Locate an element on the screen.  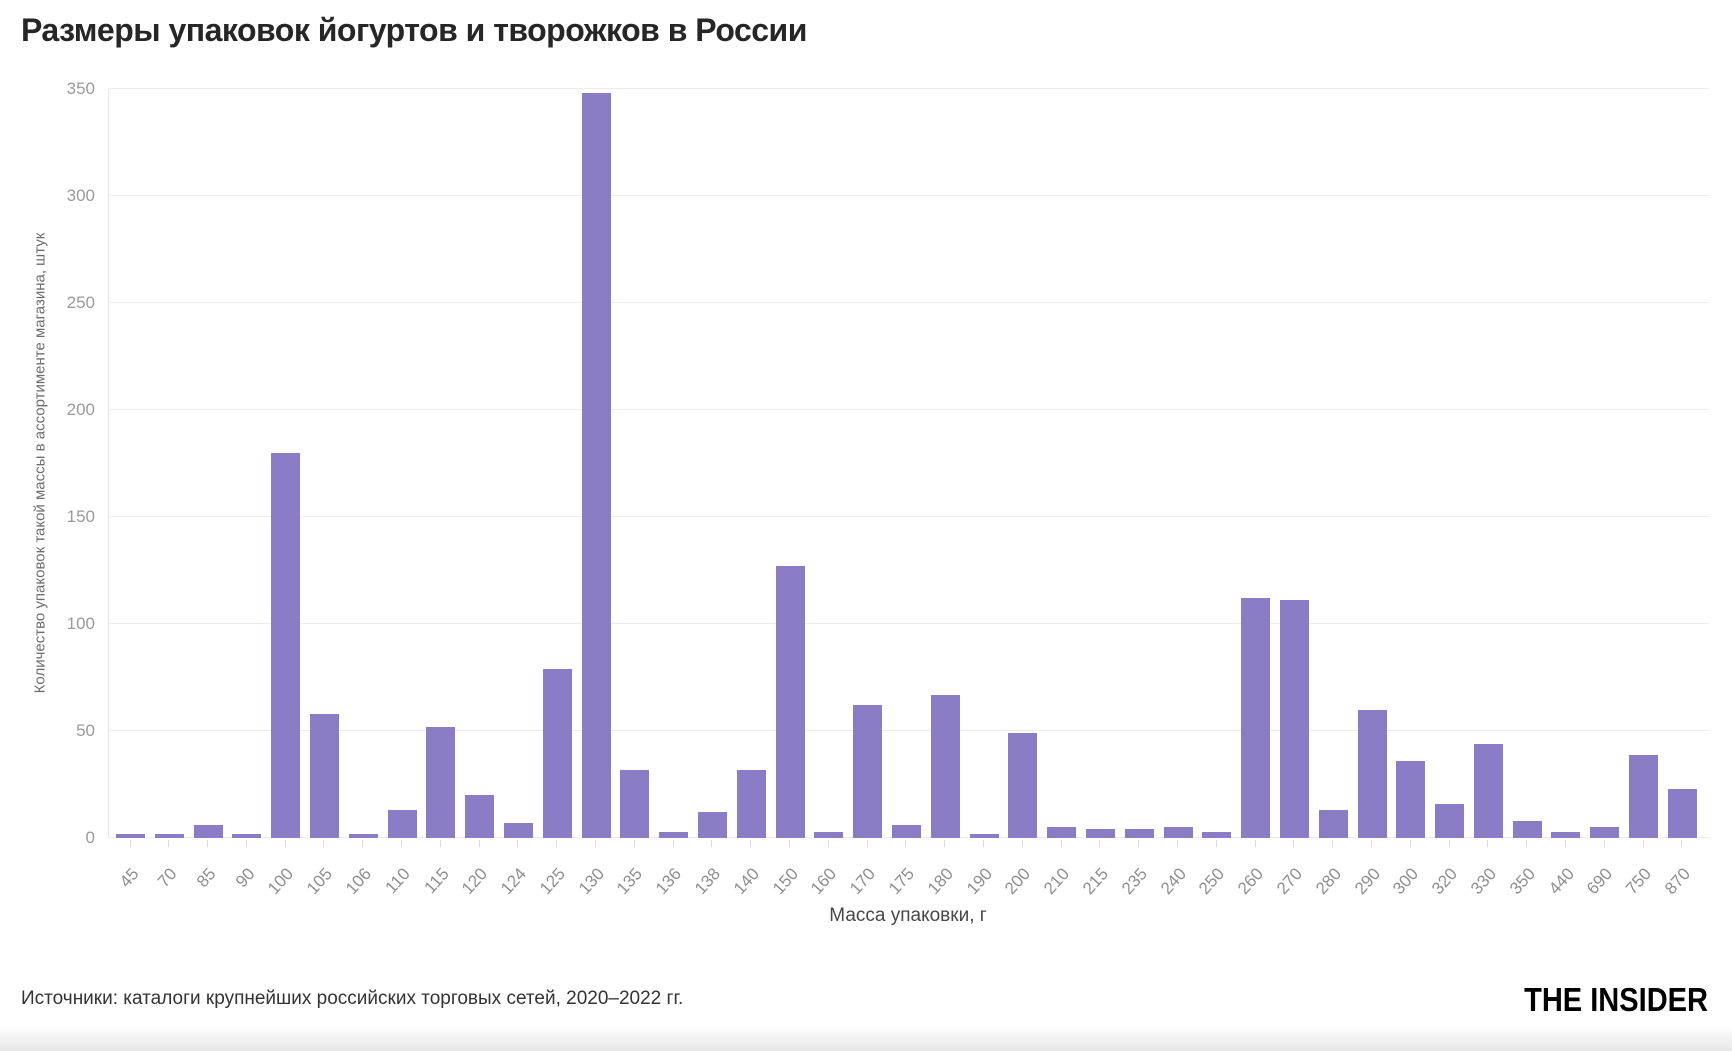
x-cell-270: 270 is located at coordinates (1290, 874).